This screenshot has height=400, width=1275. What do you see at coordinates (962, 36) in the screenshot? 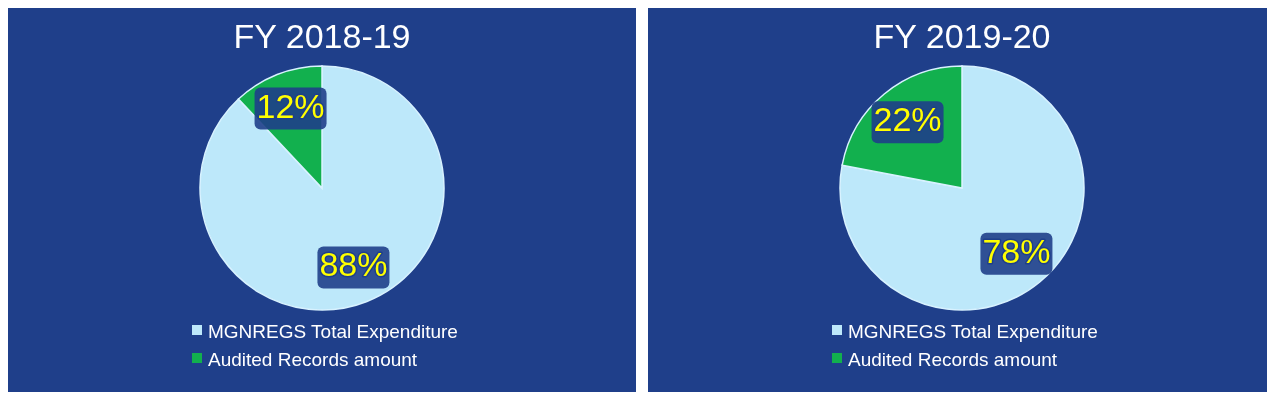
I see `chart-title: FY 2019-20` at bounding box center [962, 36].